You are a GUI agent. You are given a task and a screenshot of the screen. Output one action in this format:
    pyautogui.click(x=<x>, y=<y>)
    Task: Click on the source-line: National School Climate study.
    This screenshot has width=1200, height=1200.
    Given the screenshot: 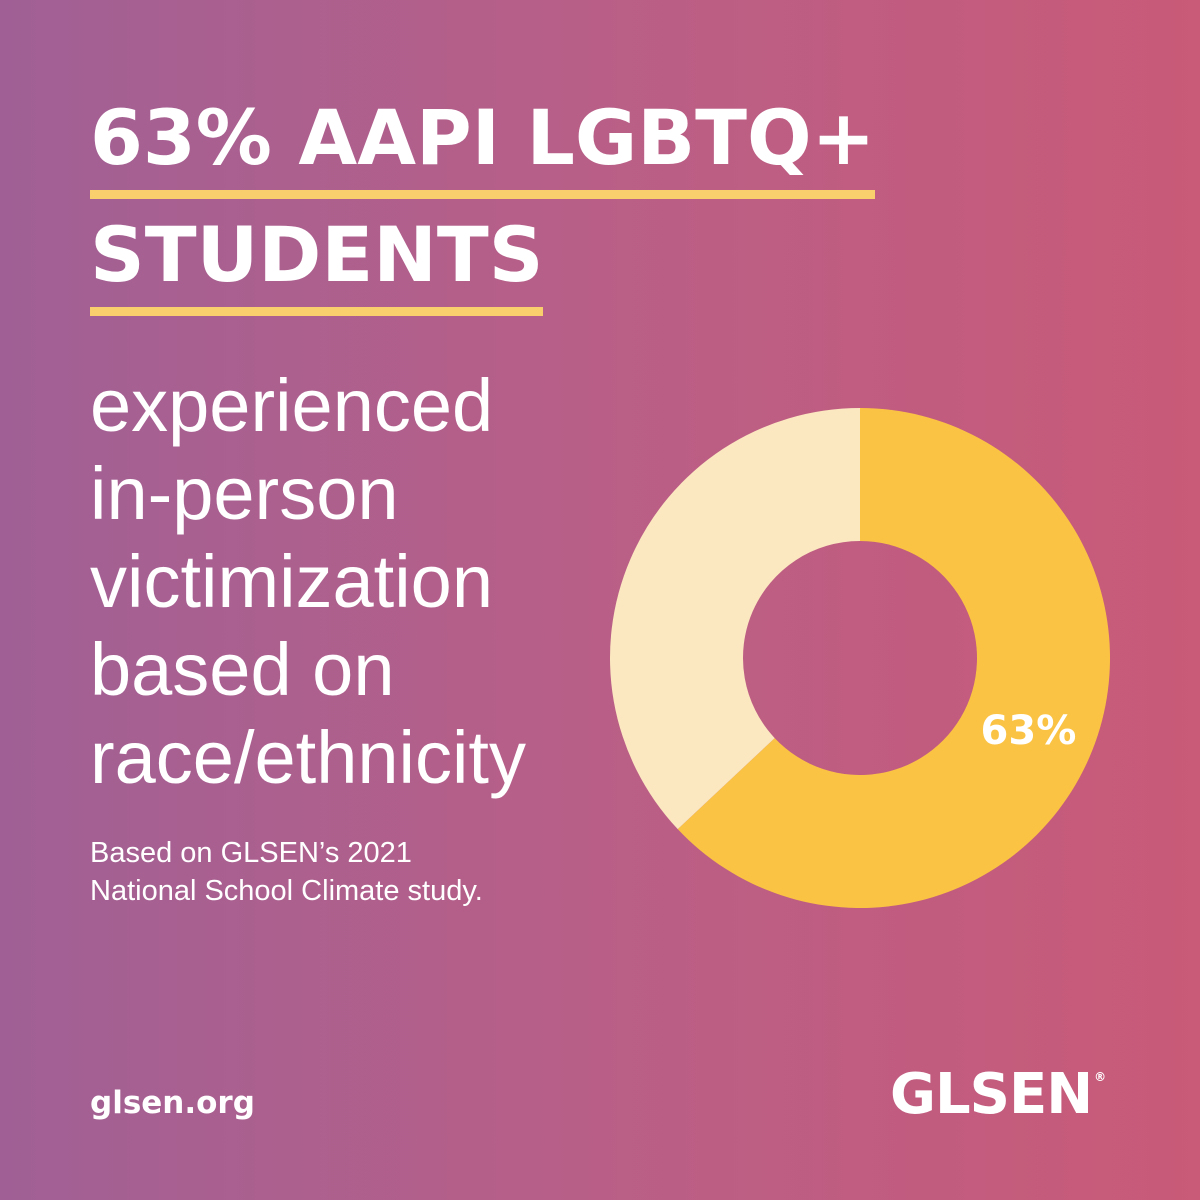 What is the action you would take?
    pyautogui.click(x=286, y=891)
    